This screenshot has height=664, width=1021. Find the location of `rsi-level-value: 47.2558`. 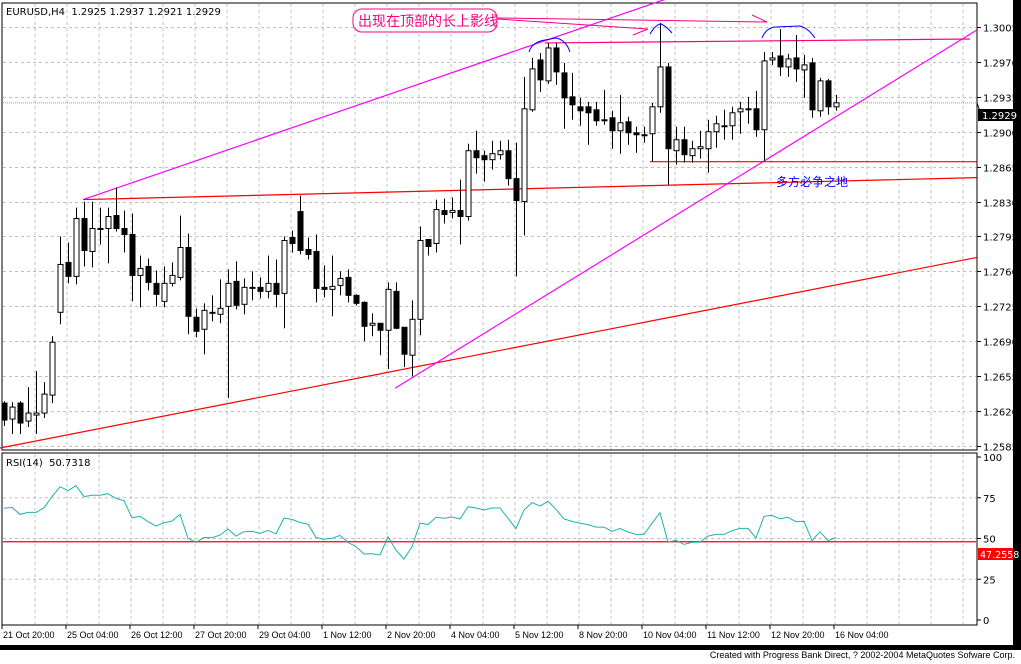

rsi-level-value: 47.2558 is located at coordinates (999, 555).